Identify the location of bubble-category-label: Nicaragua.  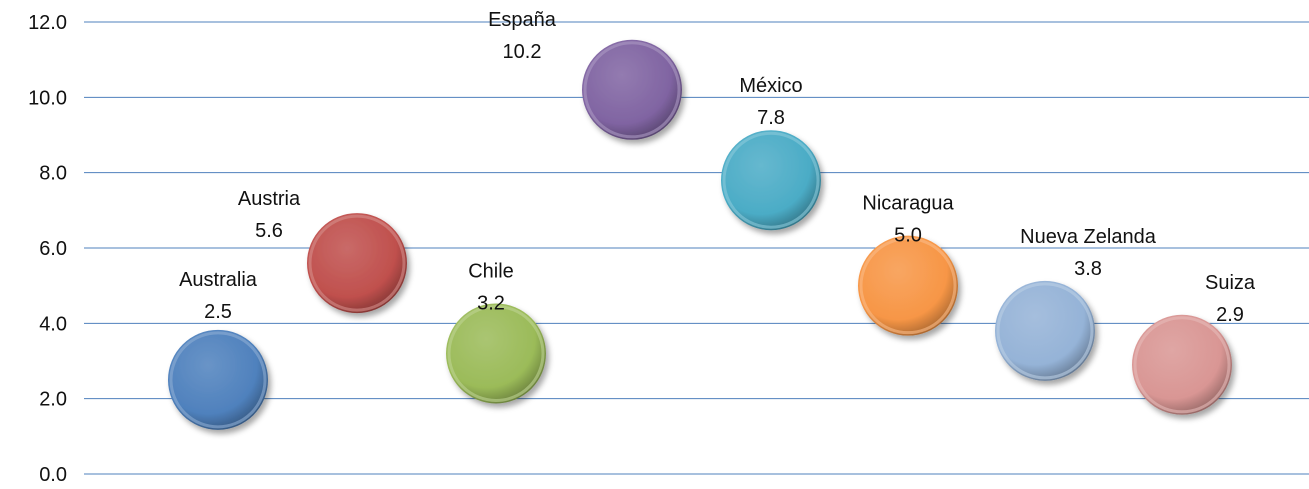
(908, 204).